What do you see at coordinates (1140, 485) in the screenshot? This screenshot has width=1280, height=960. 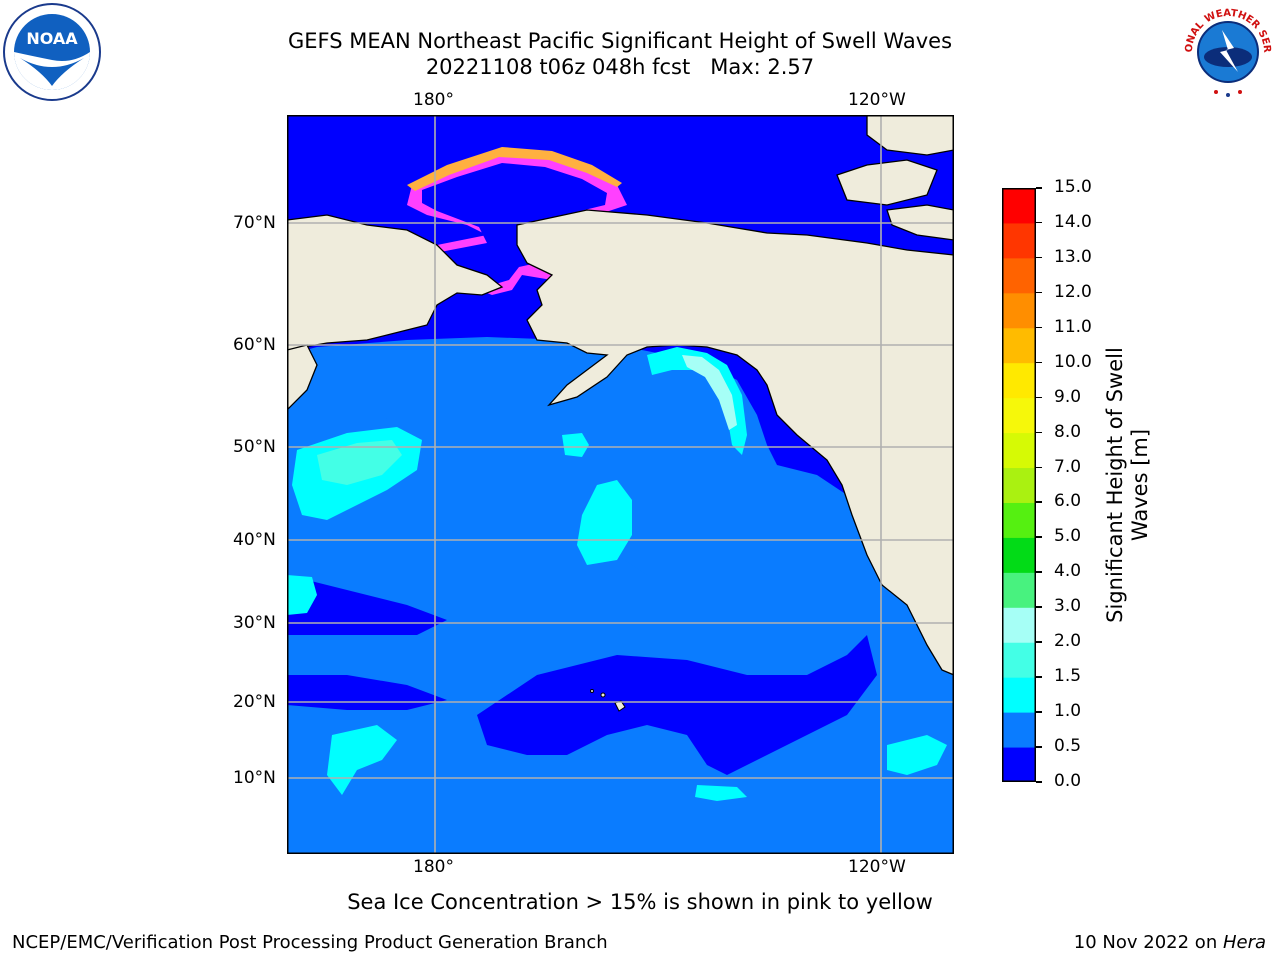 I see `colorbar-label-line2: Waves [m]` at bounding box center [1140, 485].